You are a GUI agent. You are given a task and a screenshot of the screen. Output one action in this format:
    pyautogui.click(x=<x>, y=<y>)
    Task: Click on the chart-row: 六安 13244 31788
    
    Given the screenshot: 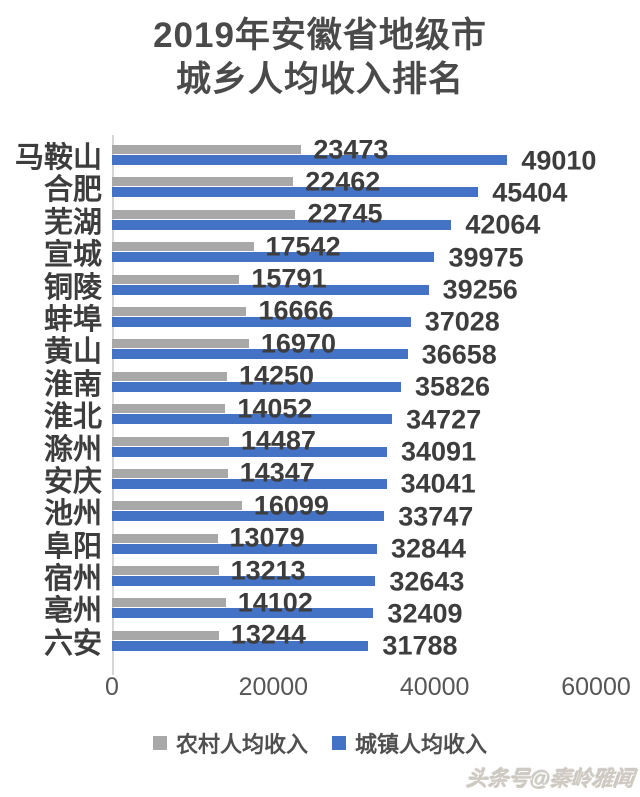 What is the action you would take?
    pyautogui.click(x=320, y=641)
    